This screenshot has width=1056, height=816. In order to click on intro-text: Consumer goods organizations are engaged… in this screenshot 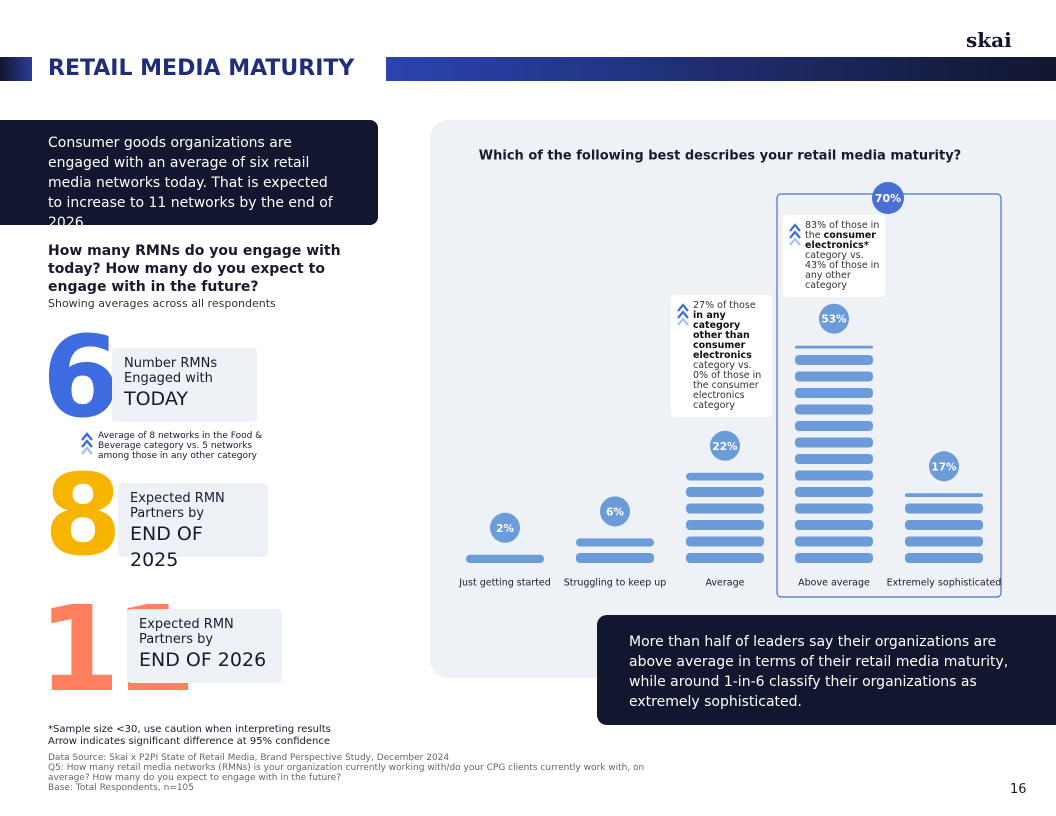, I will do `click(190, 183)`.